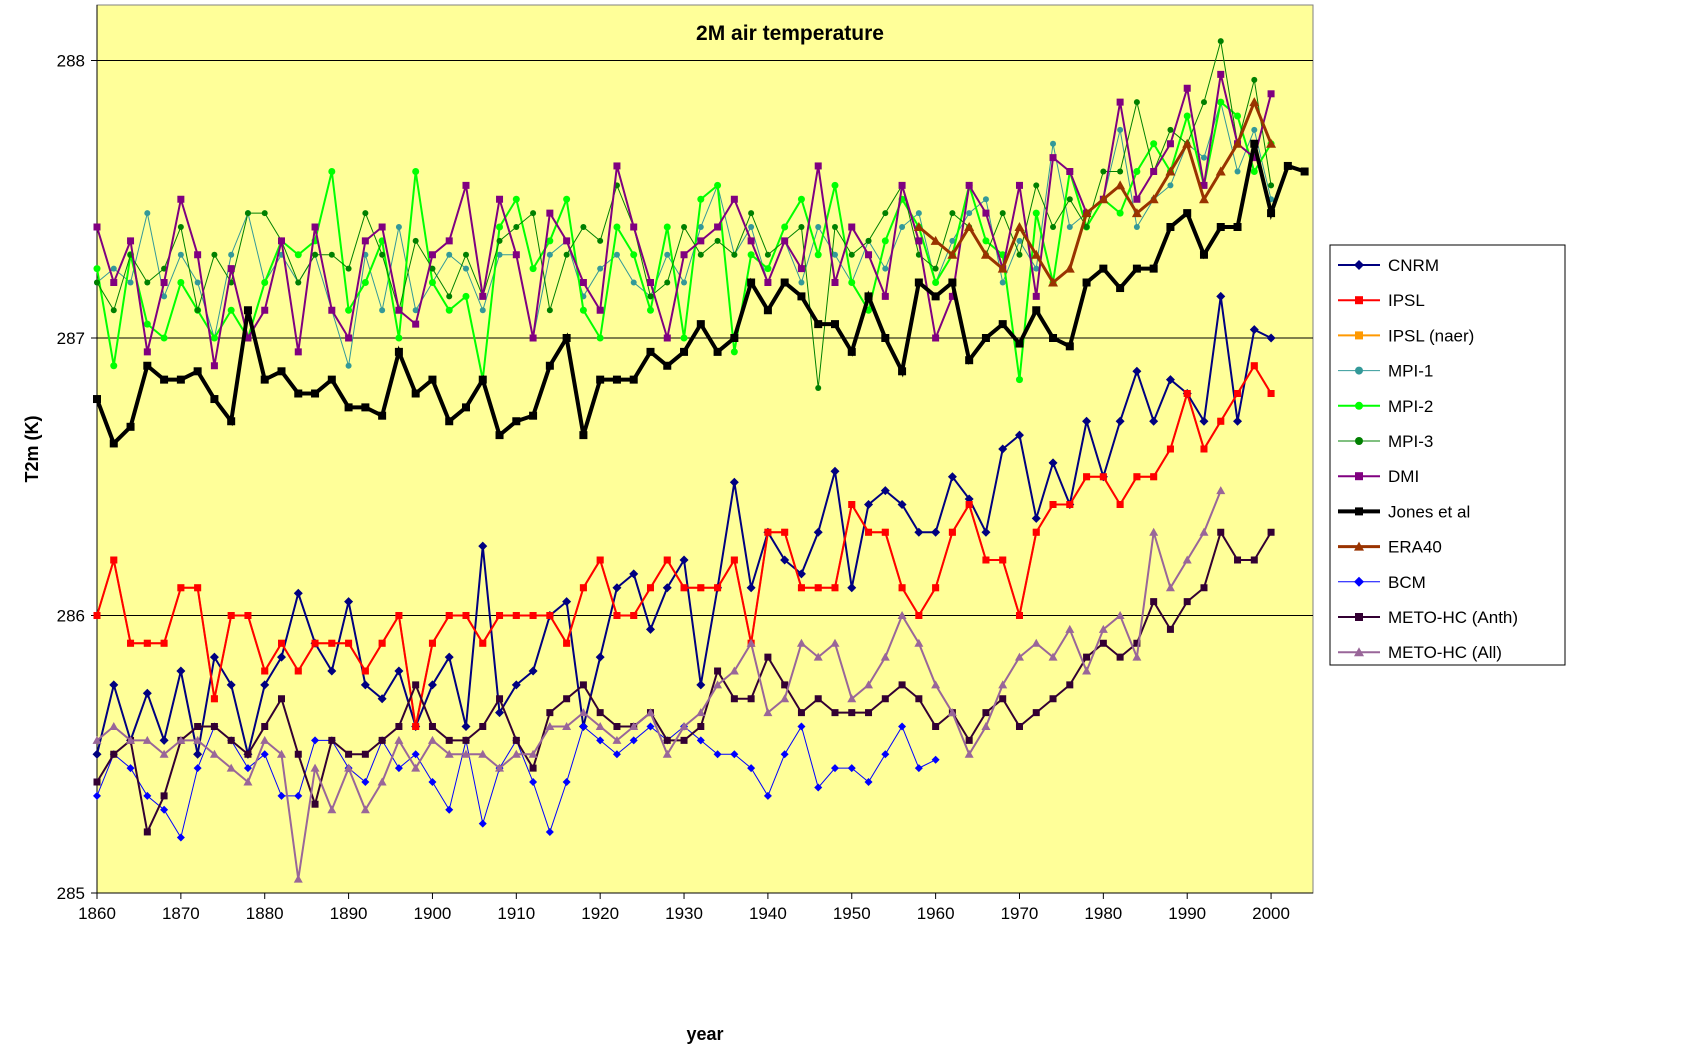 This screenshot has width=1707, height=1052. I want to click on legend-label: CNRM, so click(1413, 265).